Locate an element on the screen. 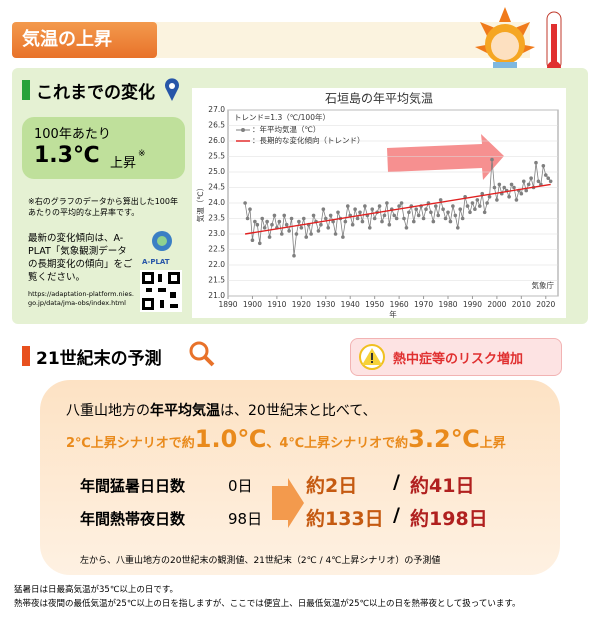 The image size is (601, 620). heading-marker is located at coordinates (26, 90).